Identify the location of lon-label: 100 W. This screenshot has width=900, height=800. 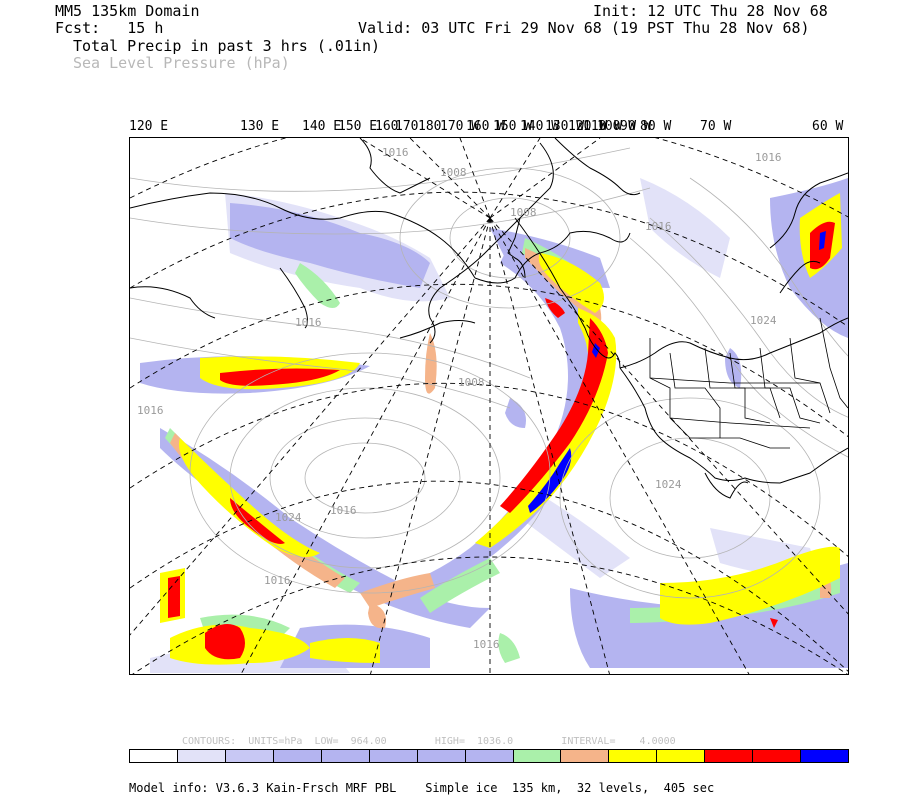
(617, 126).